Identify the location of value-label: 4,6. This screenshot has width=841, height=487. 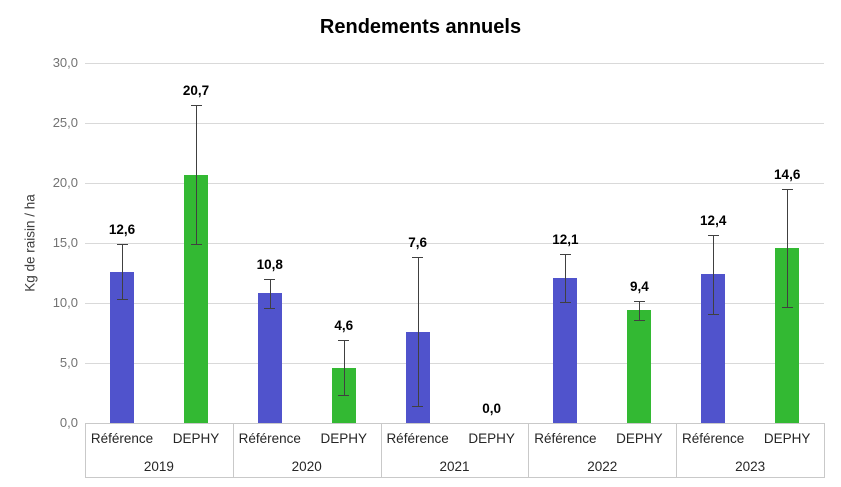
(344, 326).